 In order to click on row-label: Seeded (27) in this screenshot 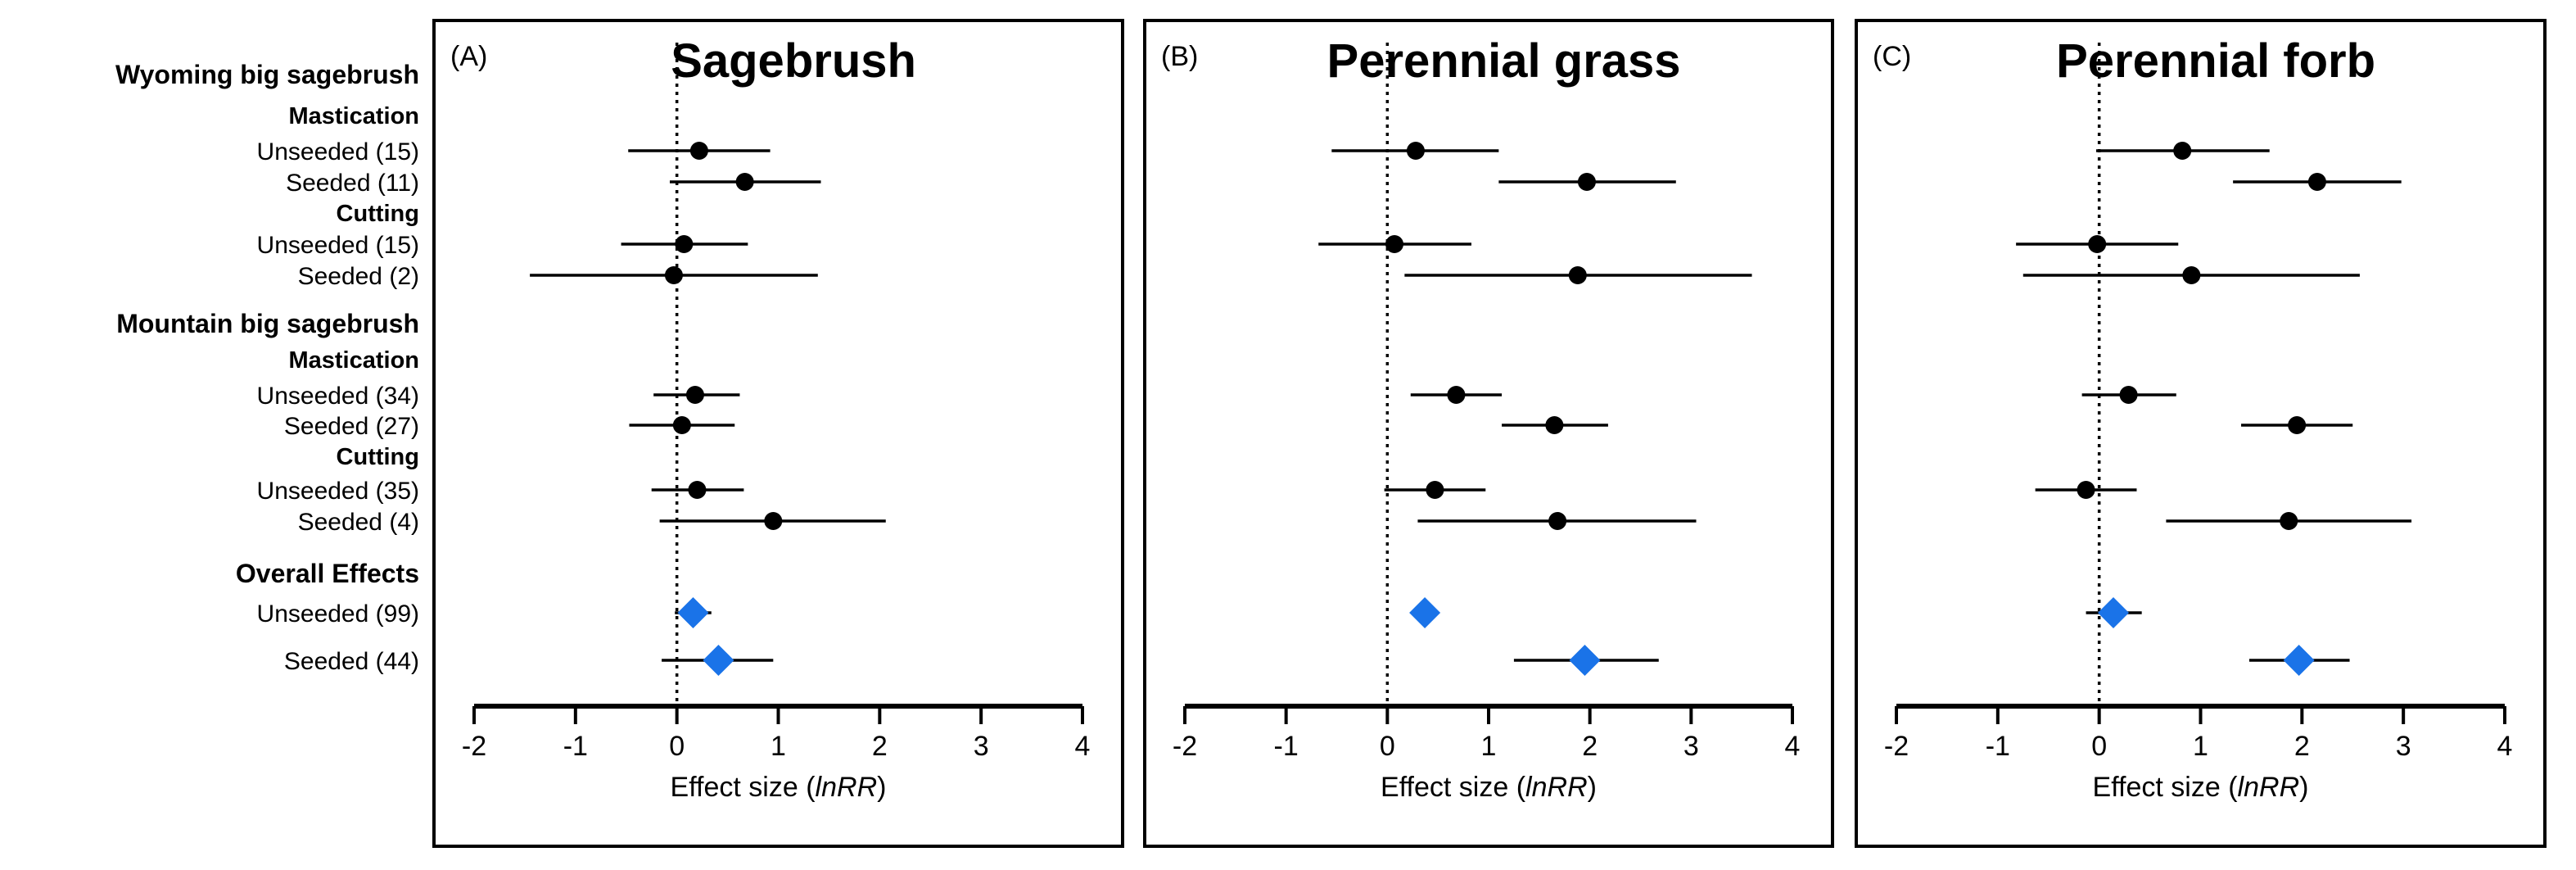, I will do `click(351, 426)`.